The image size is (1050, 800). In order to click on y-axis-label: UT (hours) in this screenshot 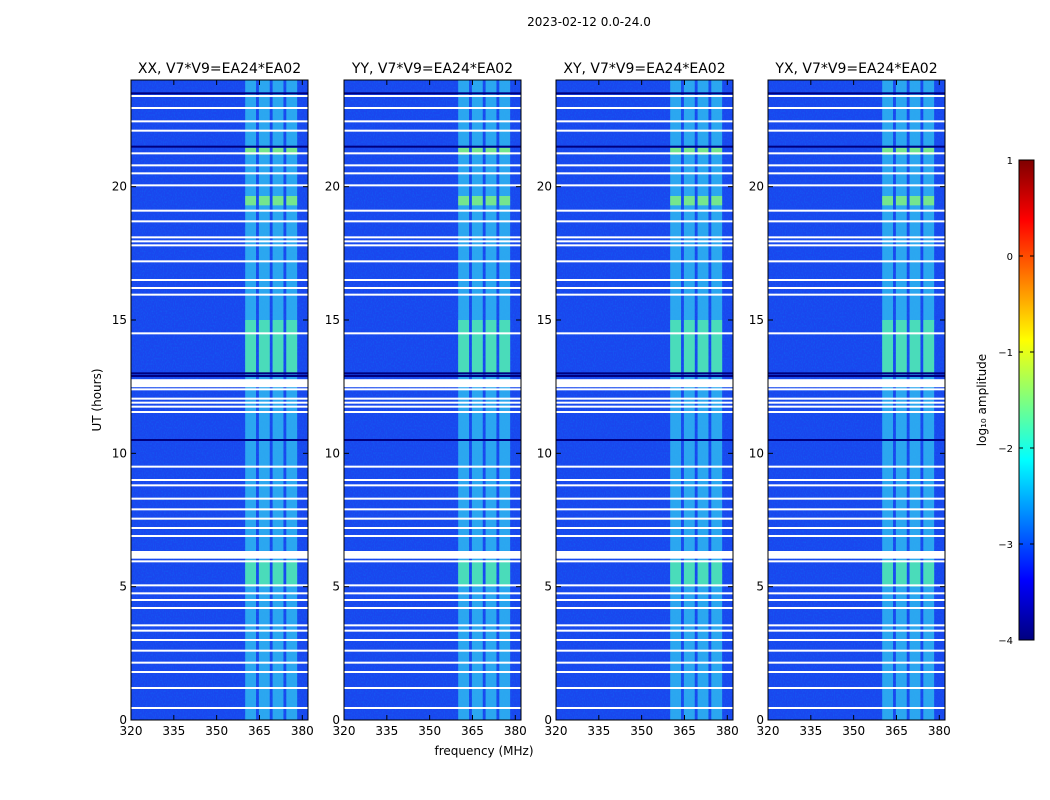, I will do `click(97, 399)`.